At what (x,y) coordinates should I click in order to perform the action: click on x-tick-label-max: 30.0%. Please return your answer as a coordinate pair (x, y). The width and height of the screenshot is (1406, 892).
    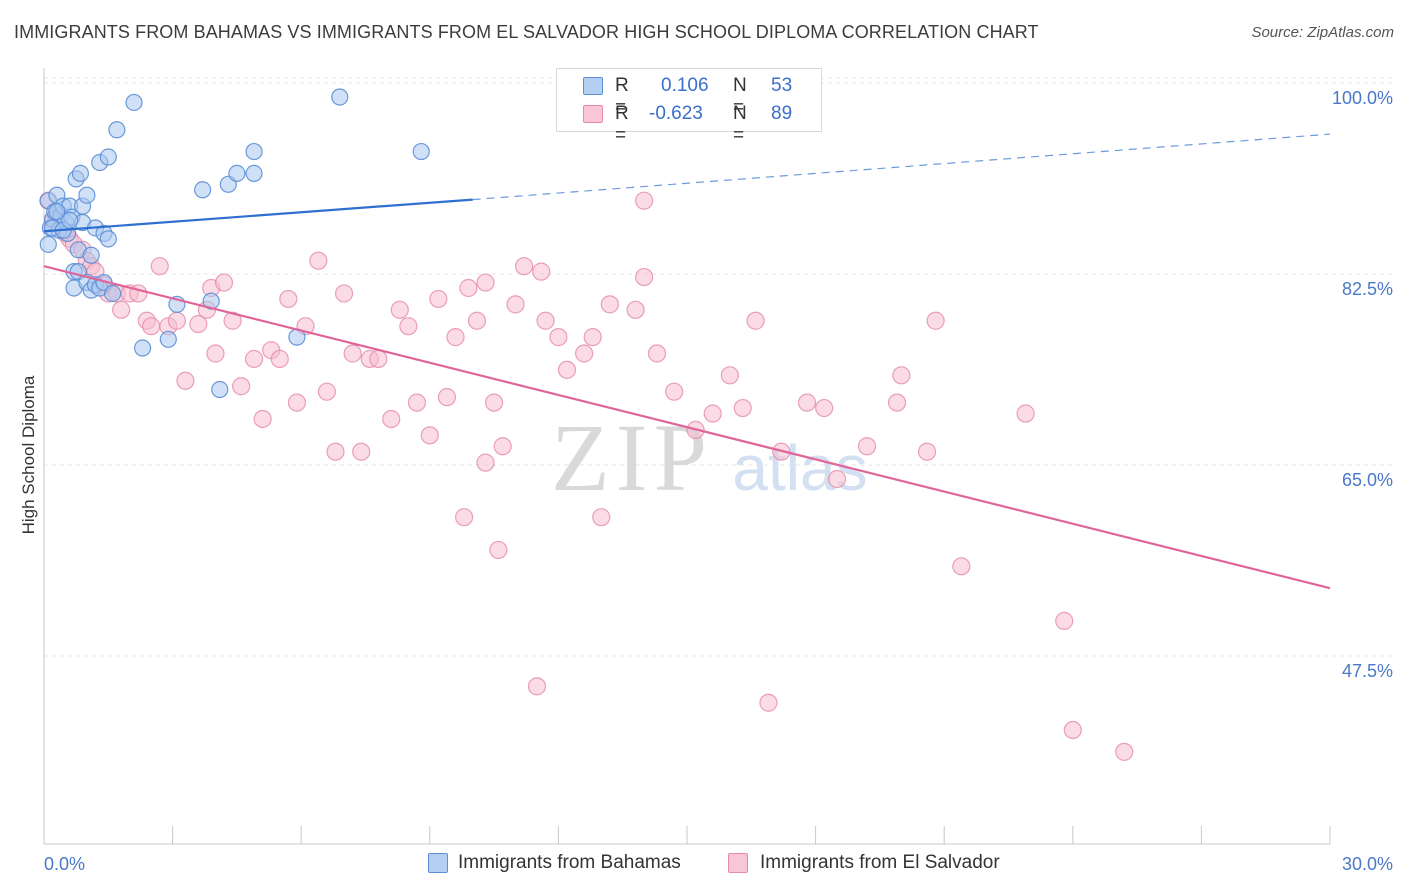
    Looking at the image, I should click on (1367, 864).